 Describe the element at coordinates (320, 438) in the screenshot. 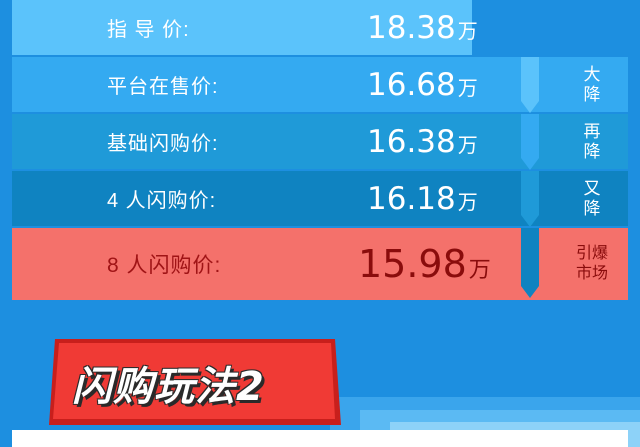

I see `content-panel` at that location.